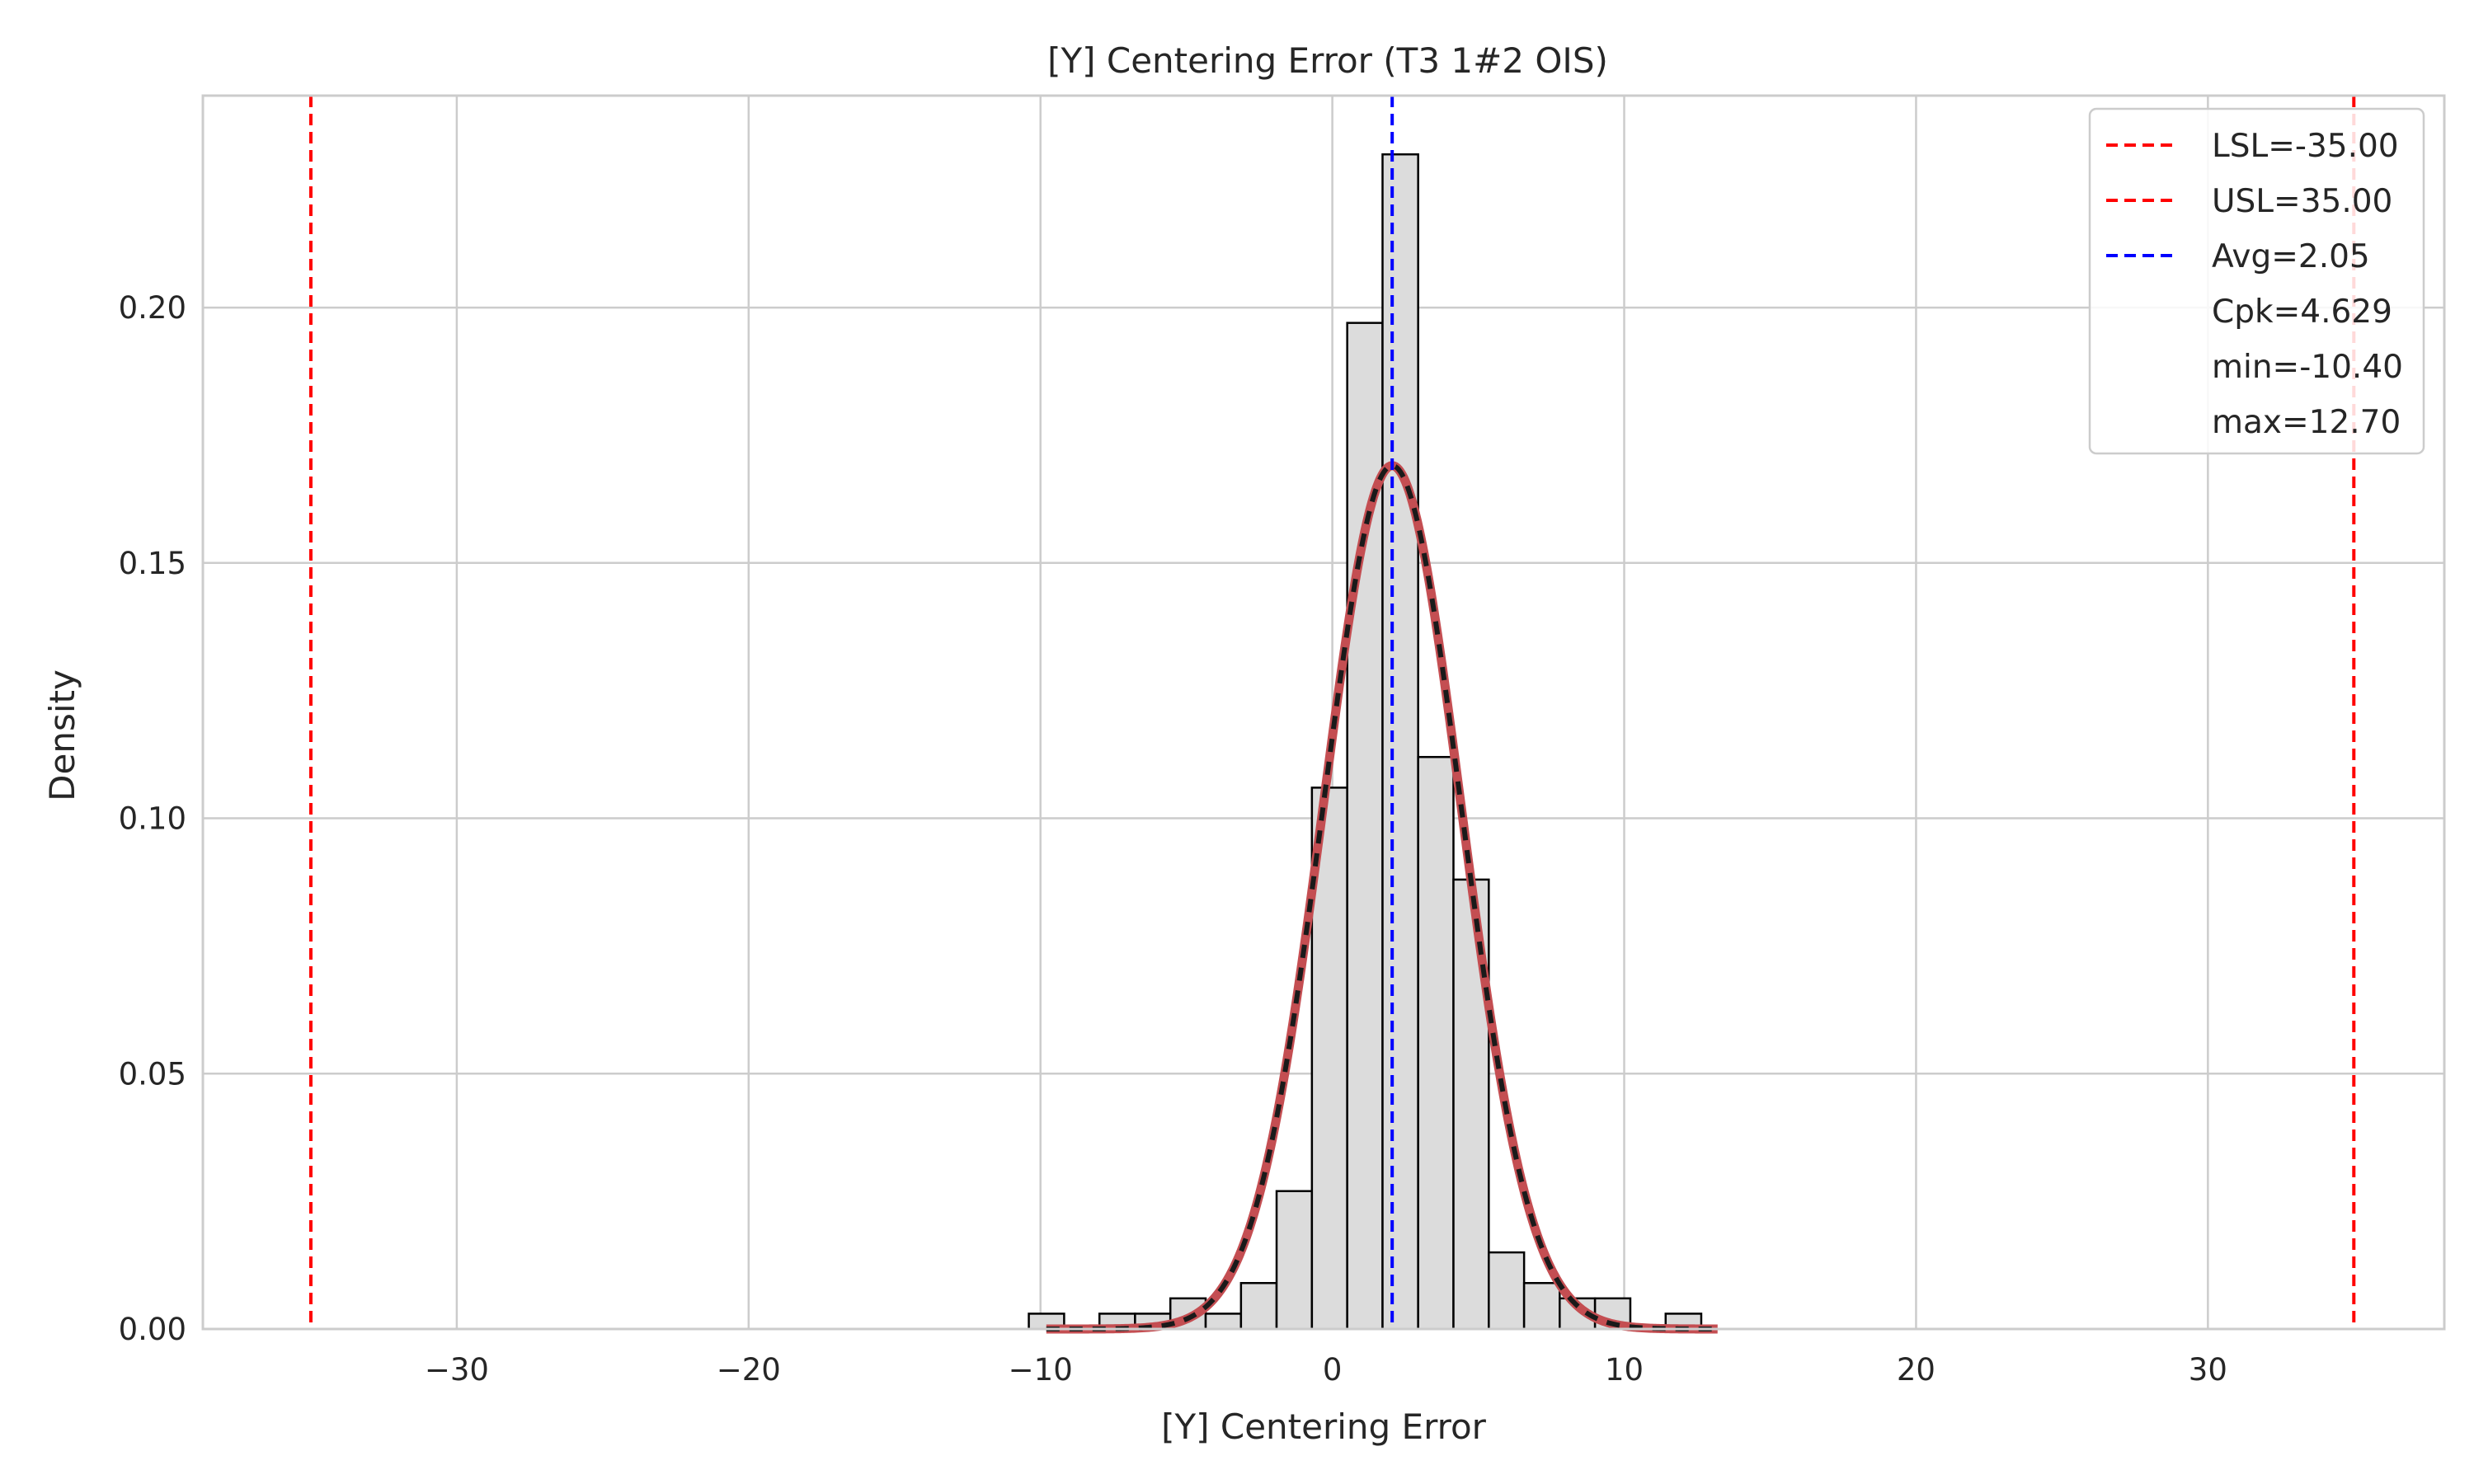  Describe the element at coordinates (2307, 367) in the screenshot. I see `legend-stat: min=-10.40` at that location.